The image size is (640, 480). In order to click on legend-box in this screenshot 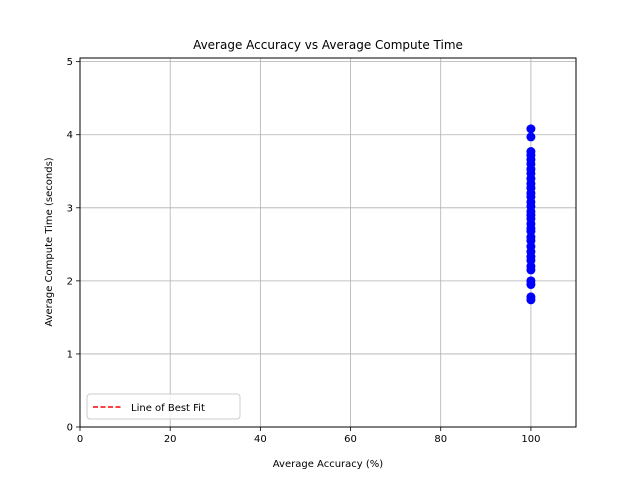, I will do `click(163, 406)`.